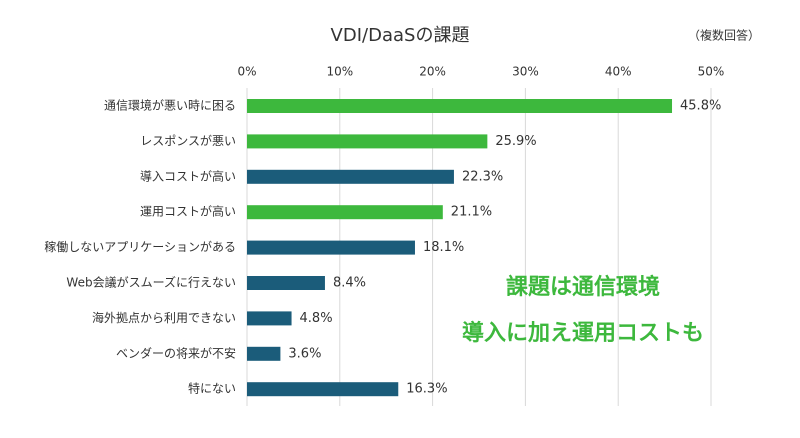 The width and height of the screenshot is (800, 438). What do you see at coordinates (349, 283) in the screenshot?
I see `value-label: 8.4%` at bounding box center [349, 283].